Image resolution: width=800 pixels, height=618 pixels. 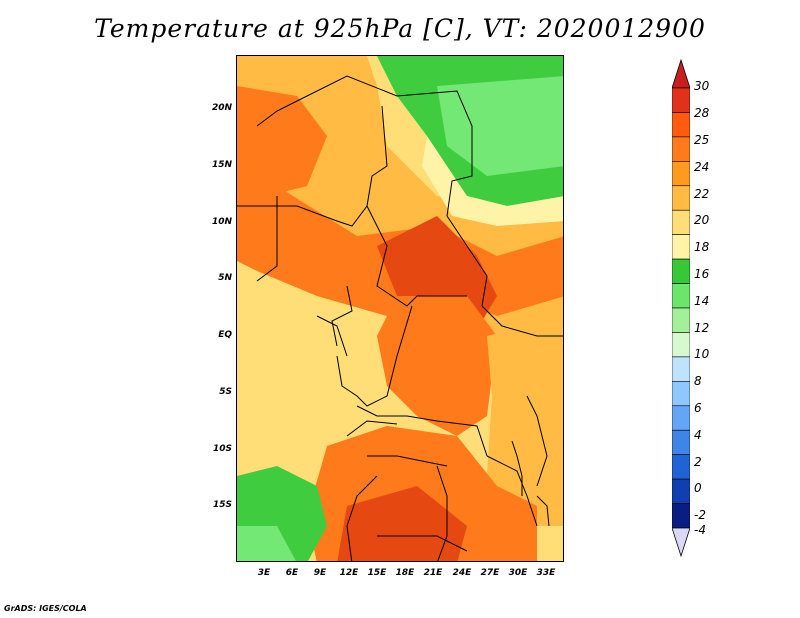 What do you see at coordinates (349, 573) in the screenshot?
I see `lon-label-12e: 12E` at bounding box center [349, 573].